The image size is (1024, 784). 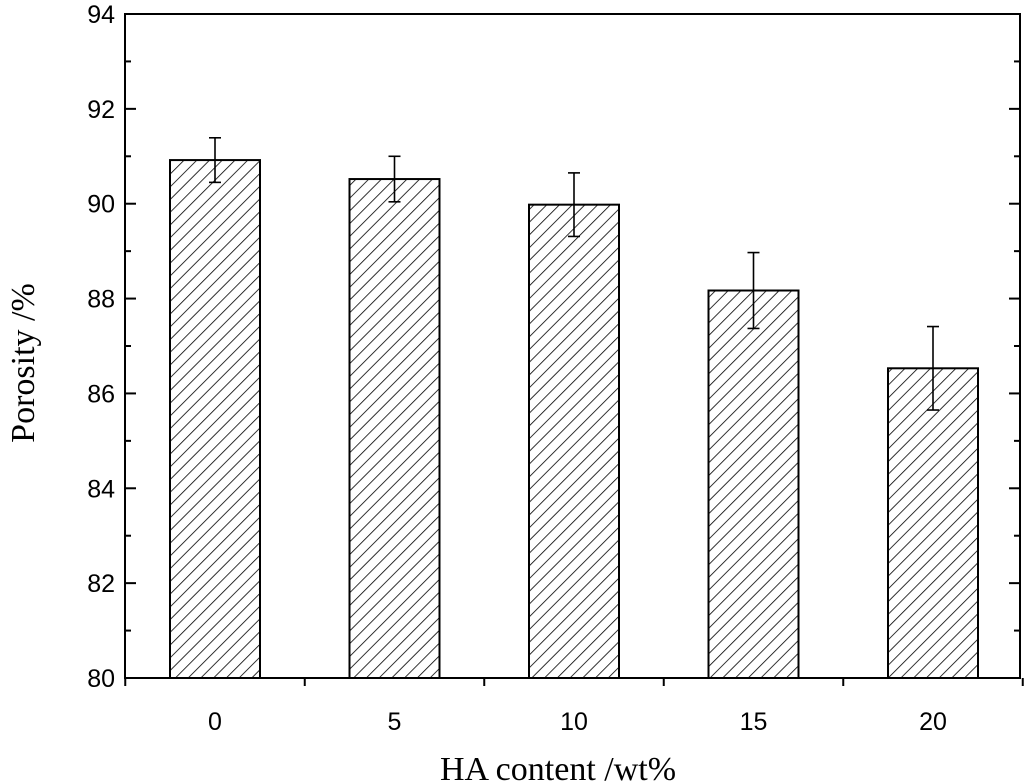 What do you see at coordinates (23, 363) in the screenshot?
I see `y-axis-title: Porosity /%` at bounding box center [23, 363].